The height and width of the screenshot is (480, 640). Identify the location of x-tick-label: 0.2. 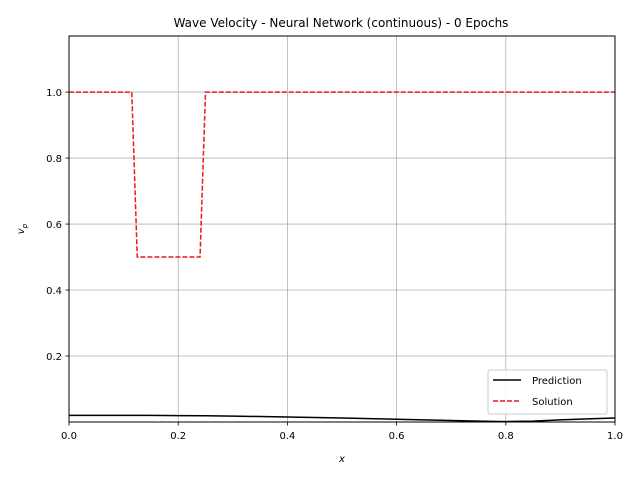
(178, 436).